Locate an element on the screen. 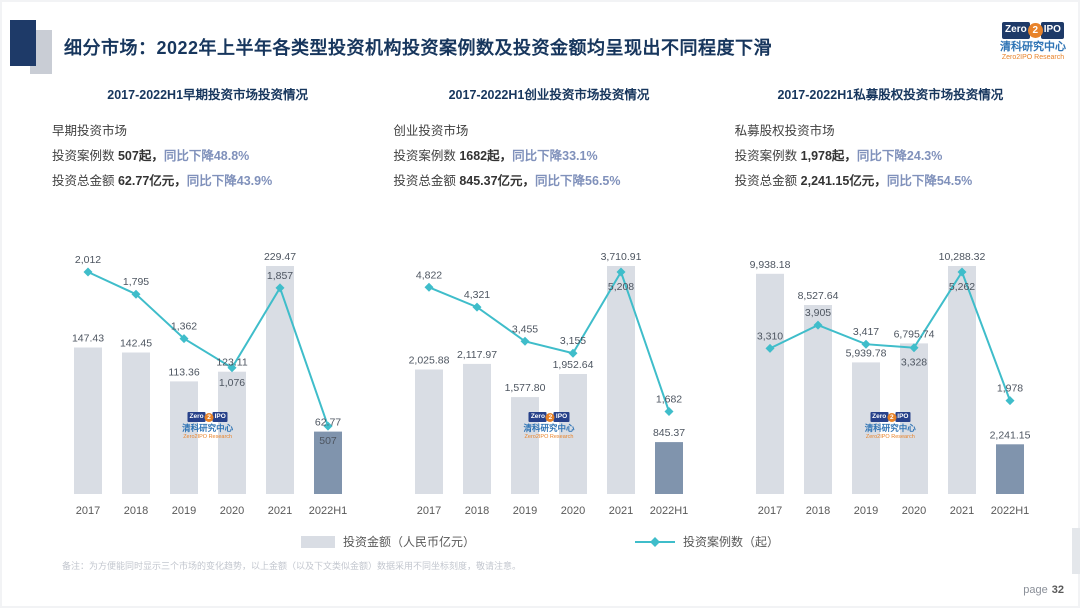 The height and width of the screenshot is (608, 1080). amount-stat: 投资总金额 62.77亿元，同比下降43.9% is located at coordinates (210, 181).